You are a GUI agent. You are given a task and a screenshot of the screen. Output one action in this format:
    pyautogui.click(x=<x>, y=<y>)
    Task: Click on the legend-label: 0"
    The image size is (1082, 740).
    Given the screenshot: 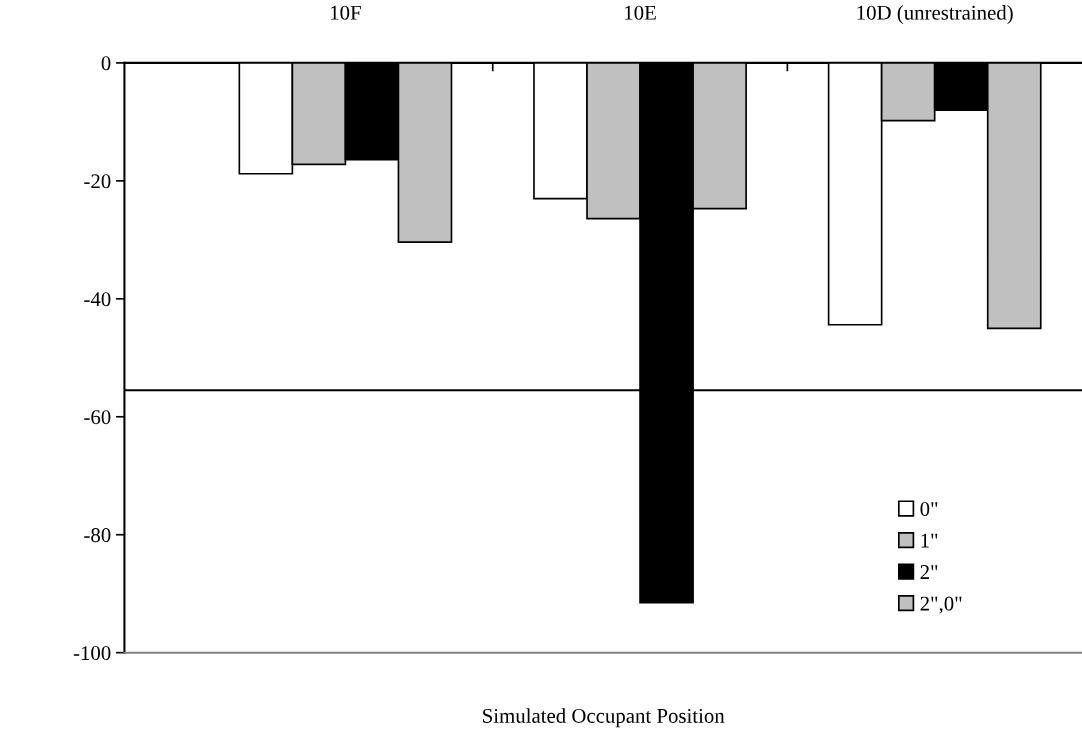 What is the action you would take?
    pyautogui.click(x=929, y=509)
    